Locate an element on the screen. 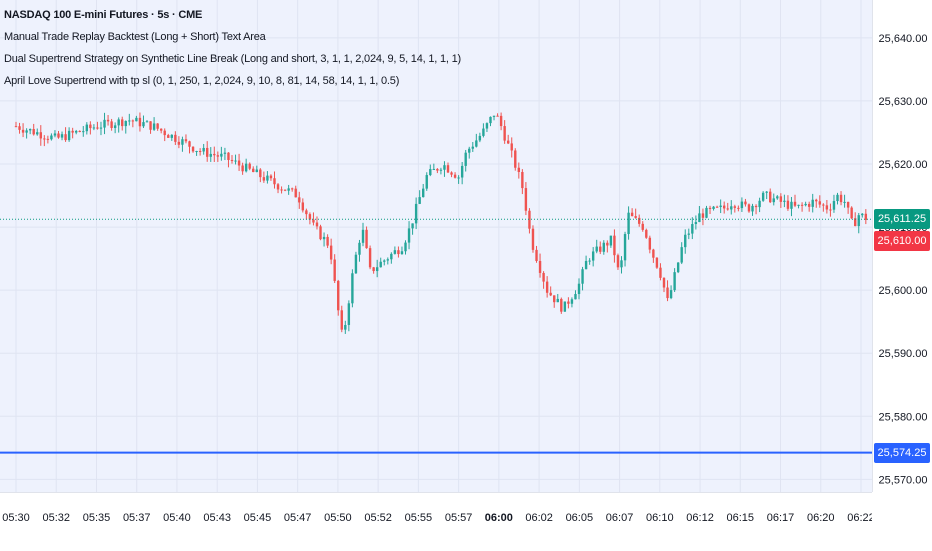 The image size is (932, 551). time-tick-label: 05:47 is located at coordinates (298, 518).